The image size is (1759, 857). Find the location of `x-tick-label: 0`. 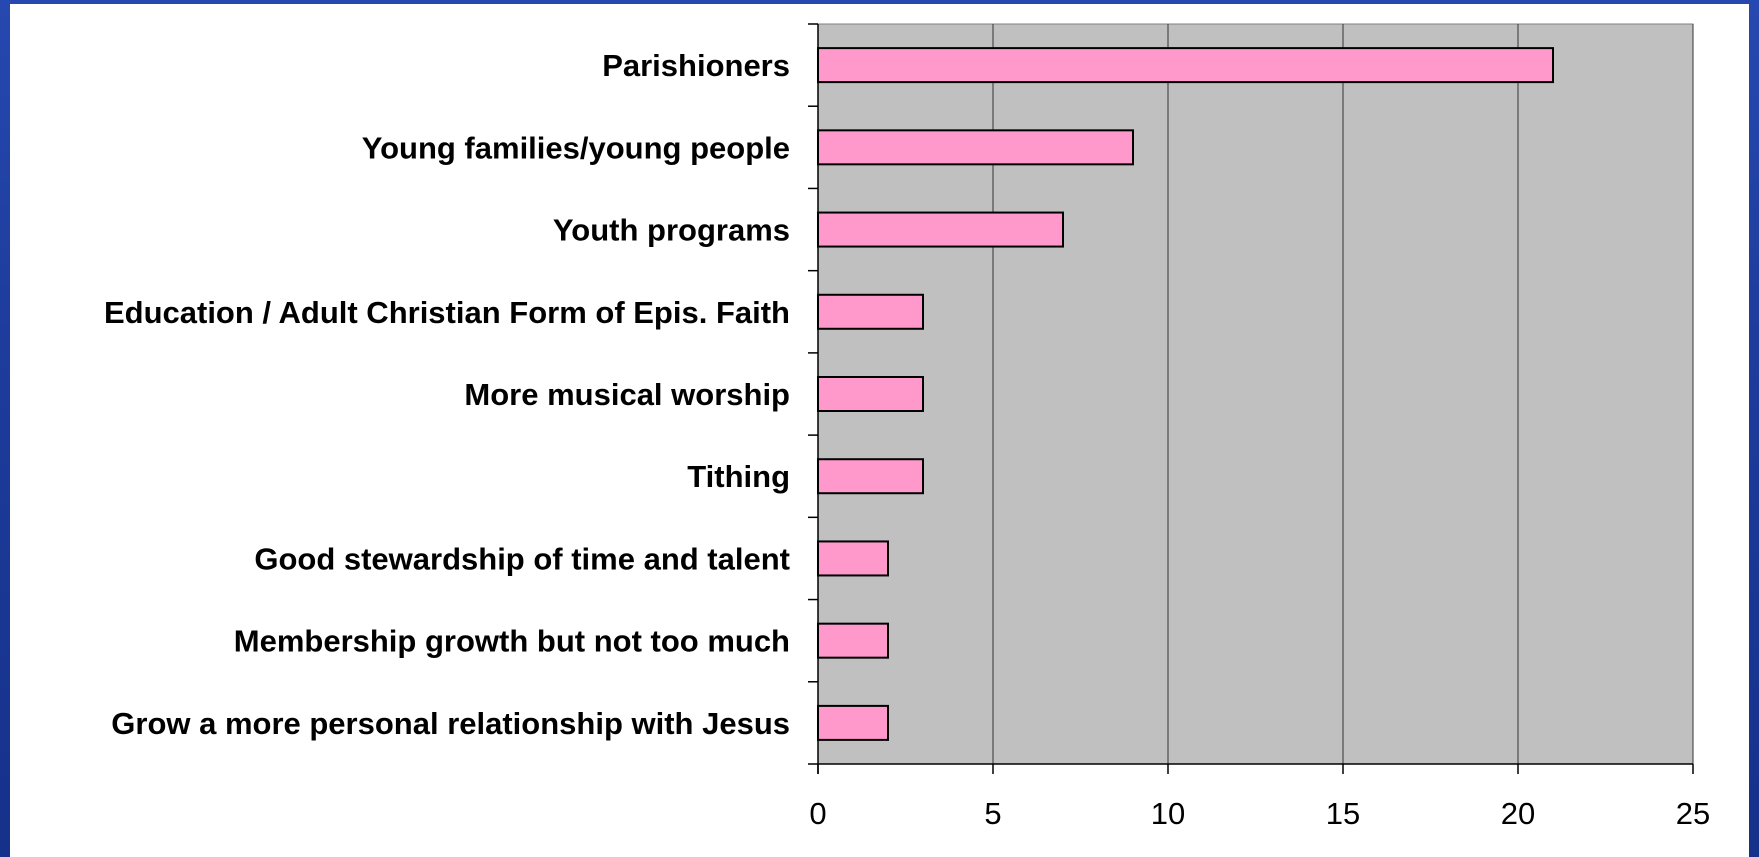

x-tick-label: 0 is located at coordinates (817, 813).